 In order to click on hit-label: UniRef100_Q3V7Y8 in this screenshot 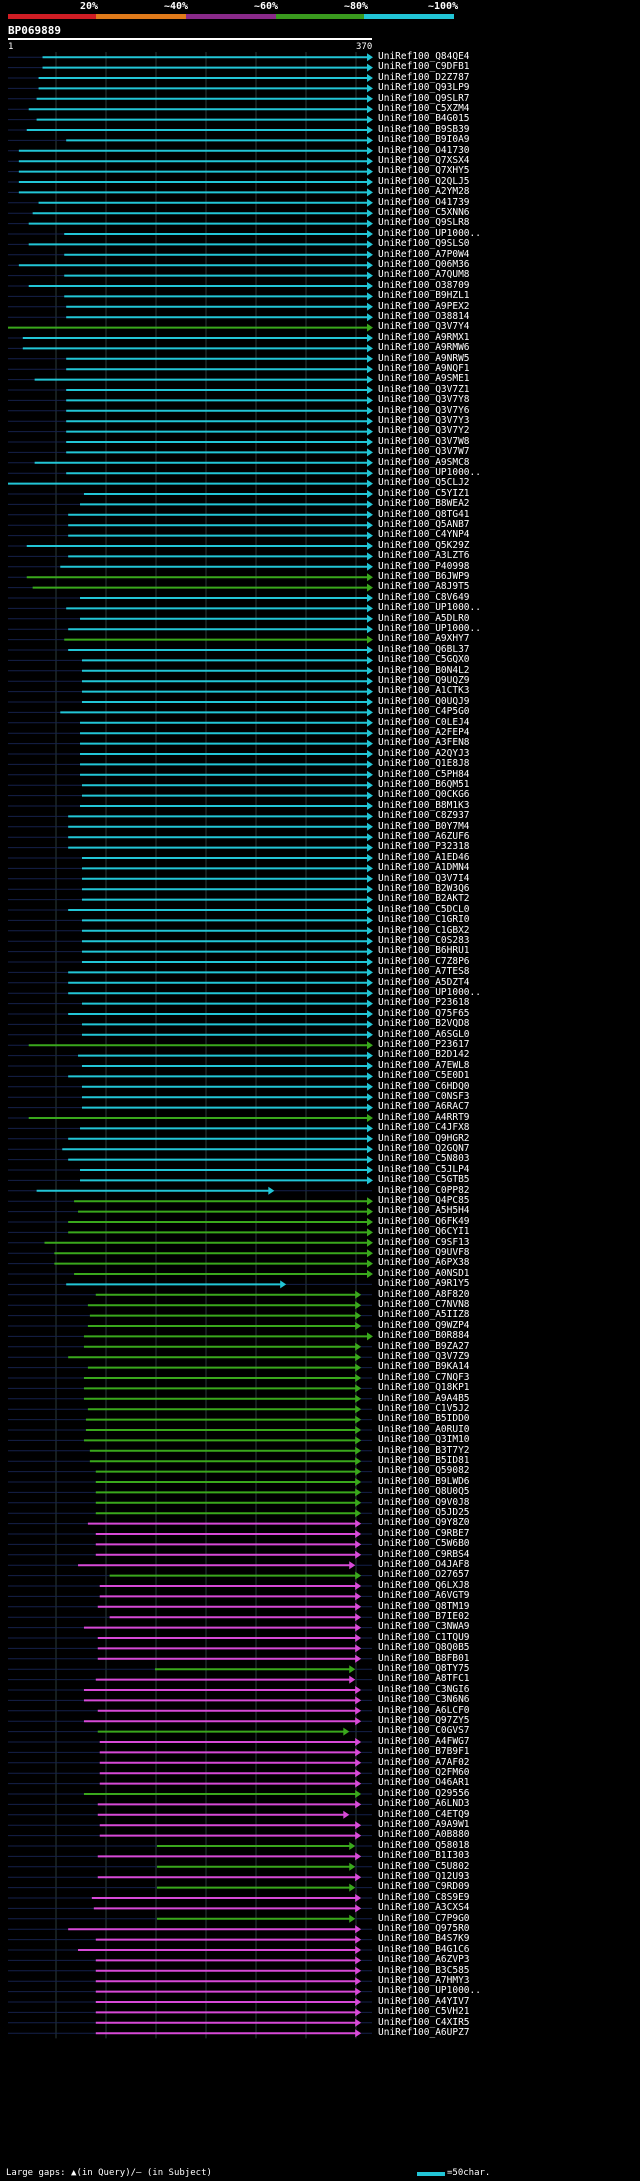, I will do `click(424, 400)`.